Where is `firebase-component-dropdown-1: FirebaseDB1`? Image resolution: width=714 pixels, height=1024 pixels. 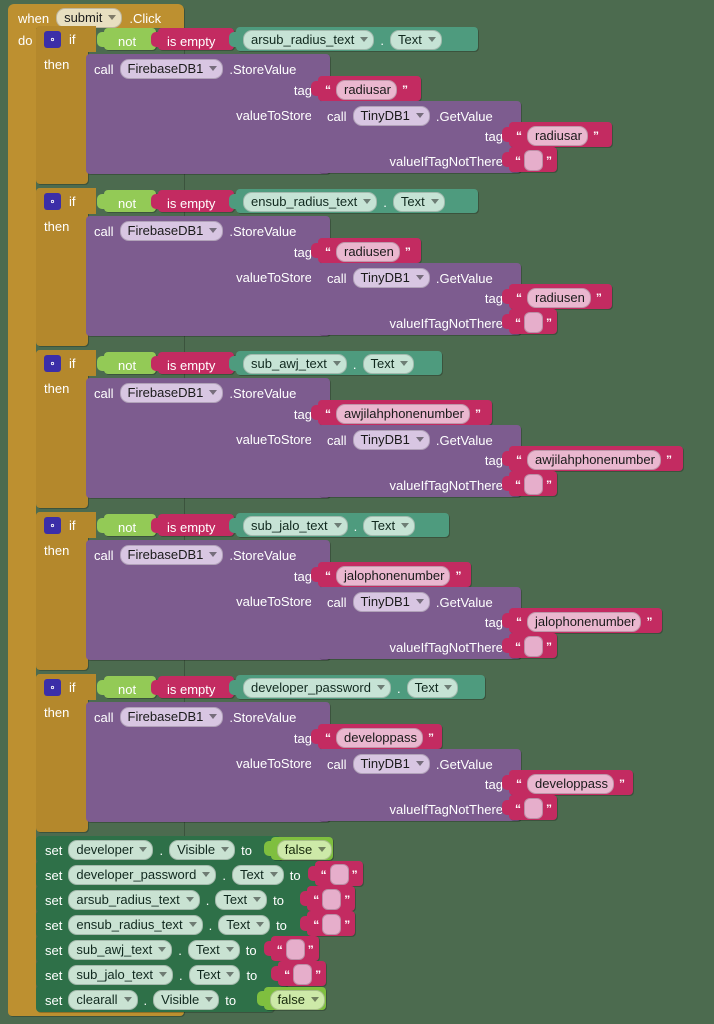
firebase-component-dropdown-1: FirebaseDB1 is located at coordinates (171, 69).